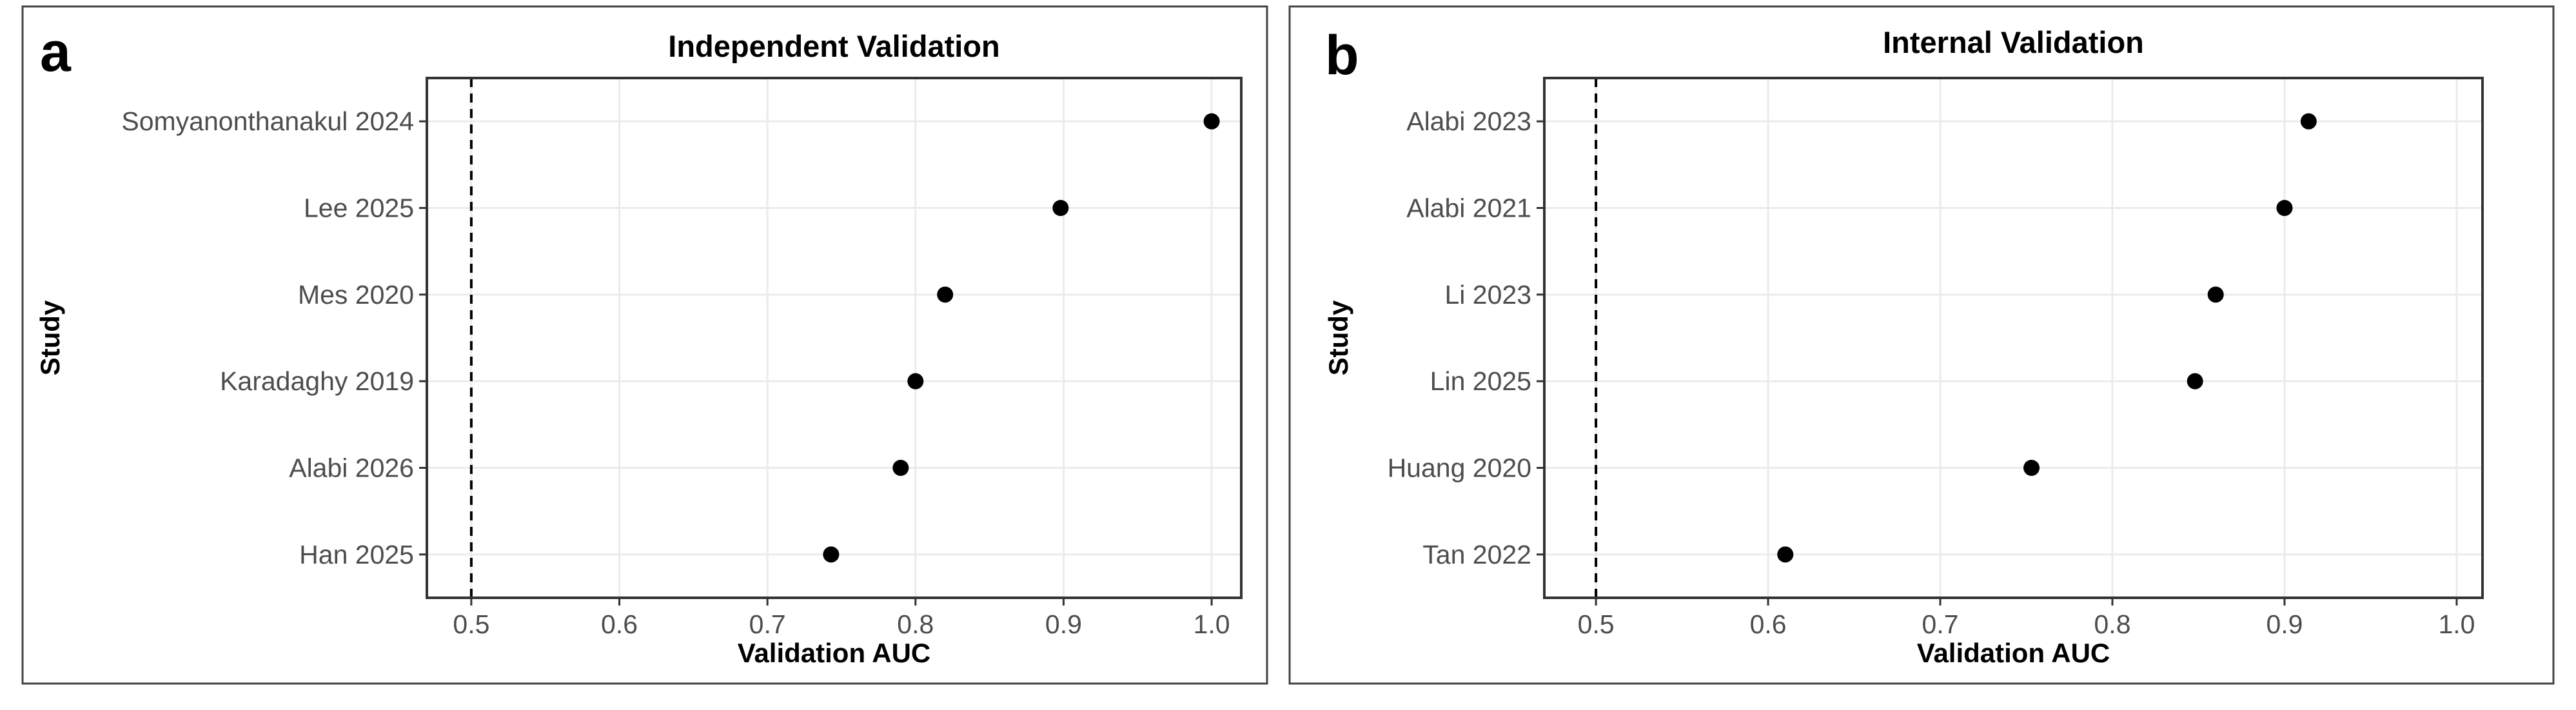 The width and height of the screenshot is (2576, 710). What do you see at coordinates (1476, 554) in the screenshot?
I see `y-tick-label: Tan 2022` at bounding box center [1476, 554].